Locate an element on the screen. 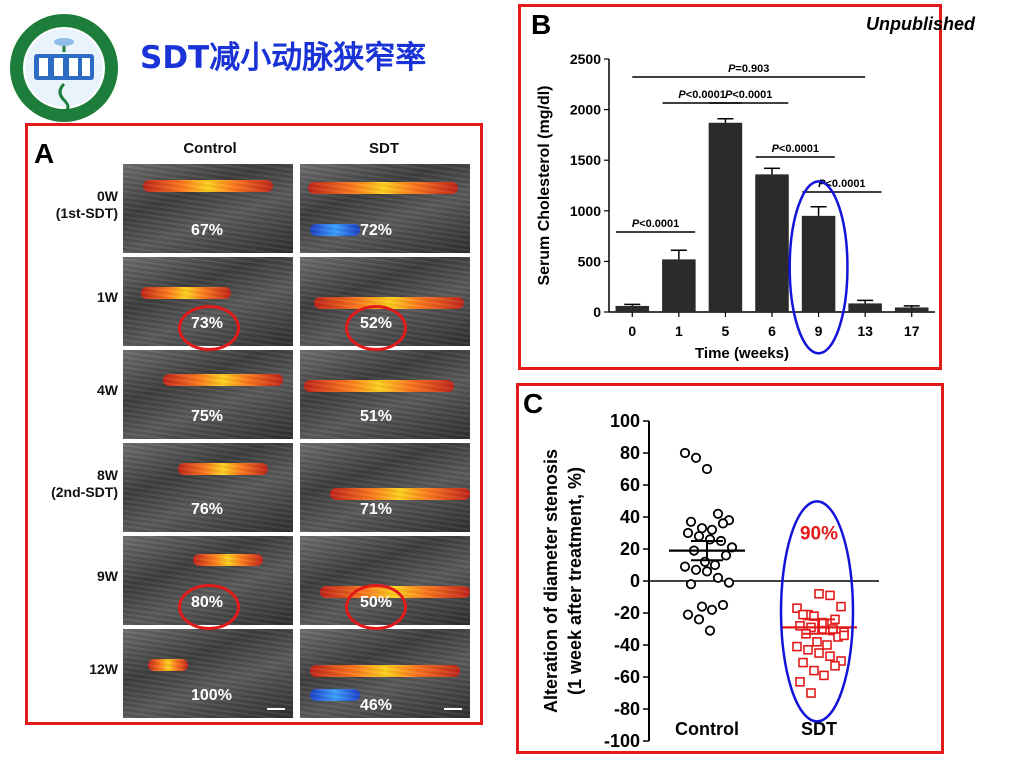  row-label-week: 1W is located at coordinates (107, 297).